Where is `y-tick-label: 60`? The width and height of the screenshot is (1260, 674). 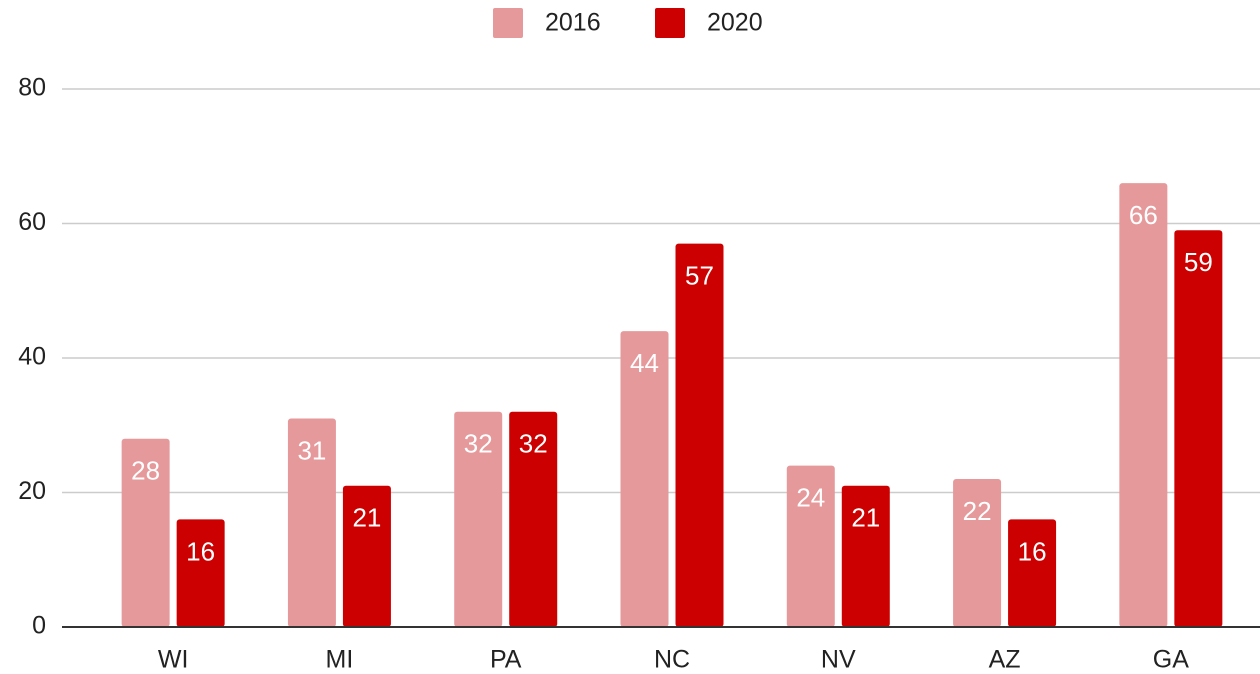 y-tick-label: 60 is located at coordinates (32, 222).